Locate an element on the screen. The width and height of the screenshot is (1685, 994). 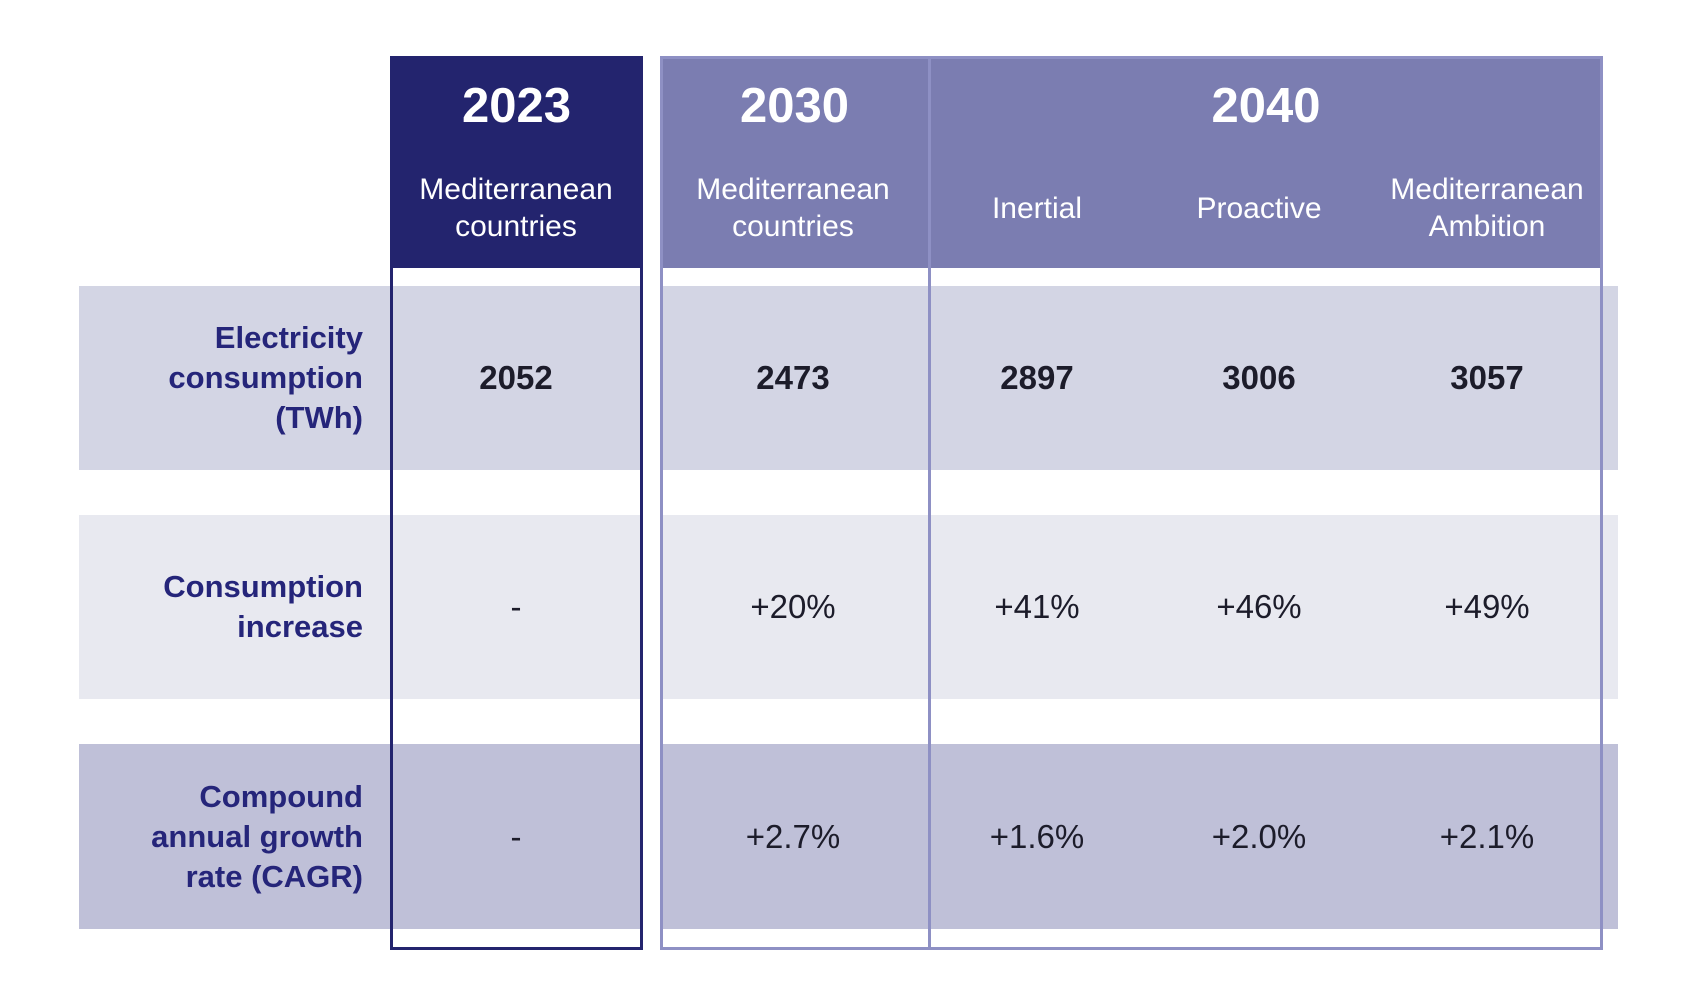
divider is located at coordinates (929, 503).